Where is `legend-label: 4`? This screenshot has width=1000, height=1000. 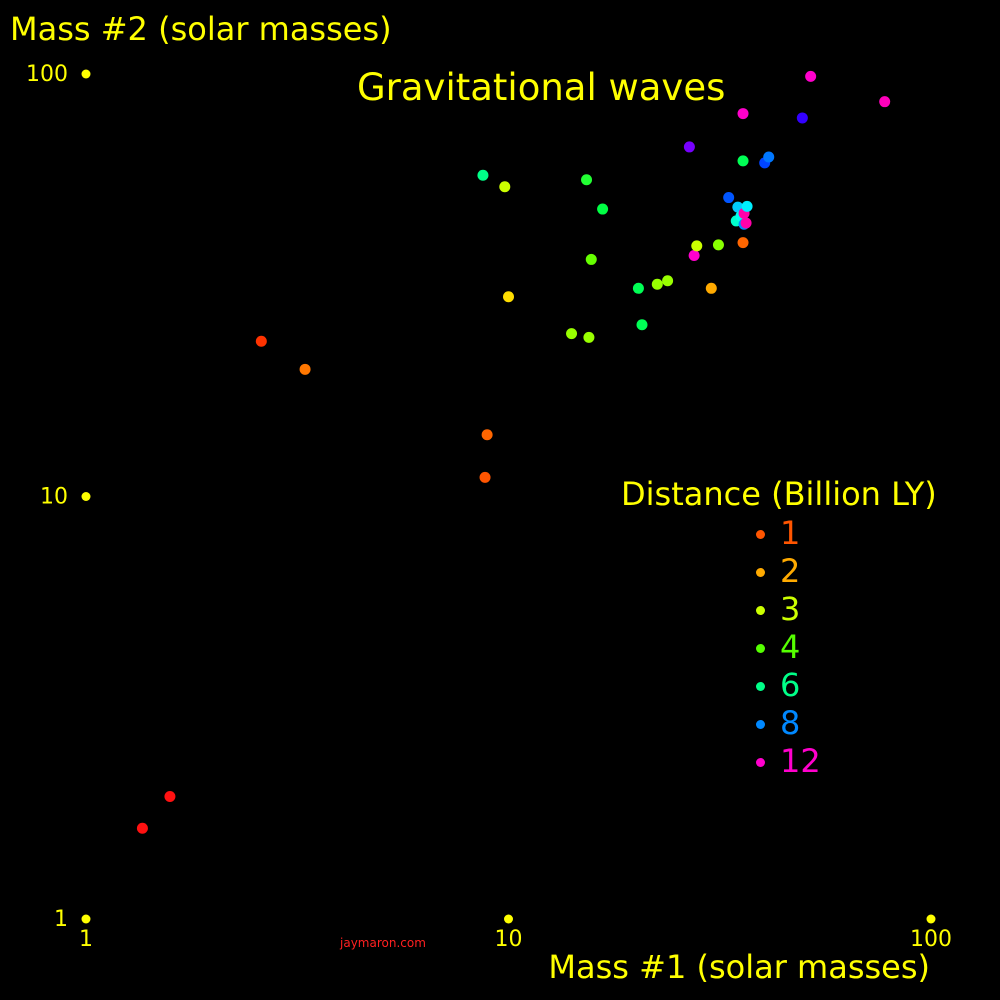 legend-label: 4 is located at coordinates (790, 647).